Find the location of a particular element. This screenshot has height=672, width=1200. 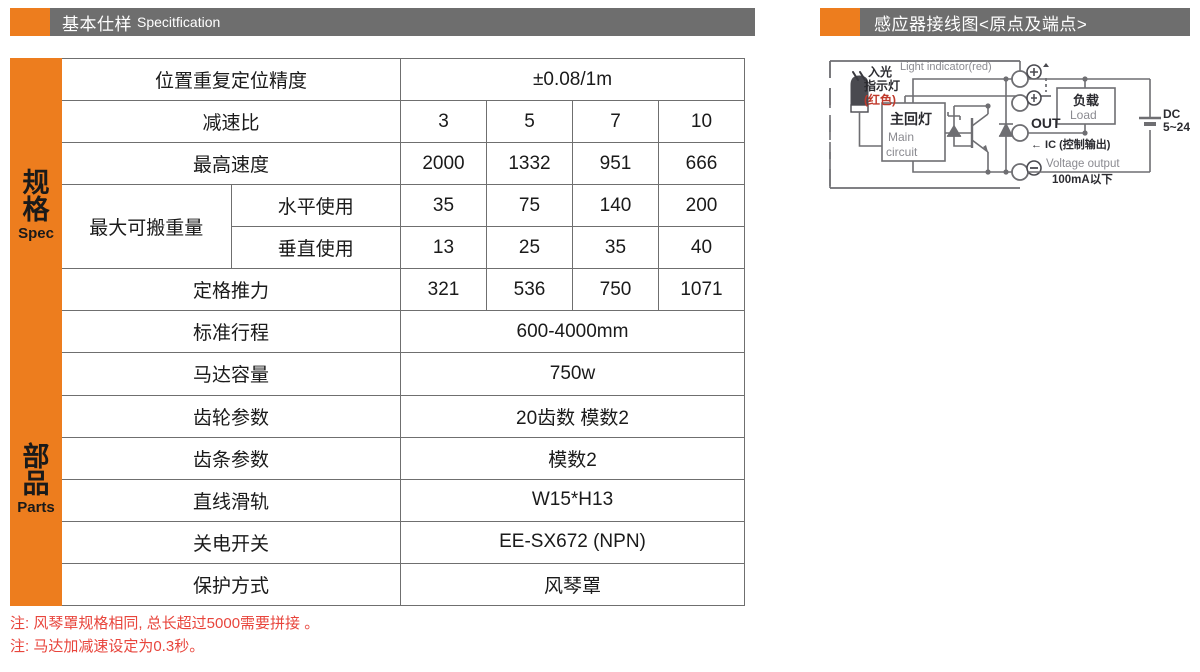

row-value-repeatability: ±0.08/1m is located at coordinates (572, 79).